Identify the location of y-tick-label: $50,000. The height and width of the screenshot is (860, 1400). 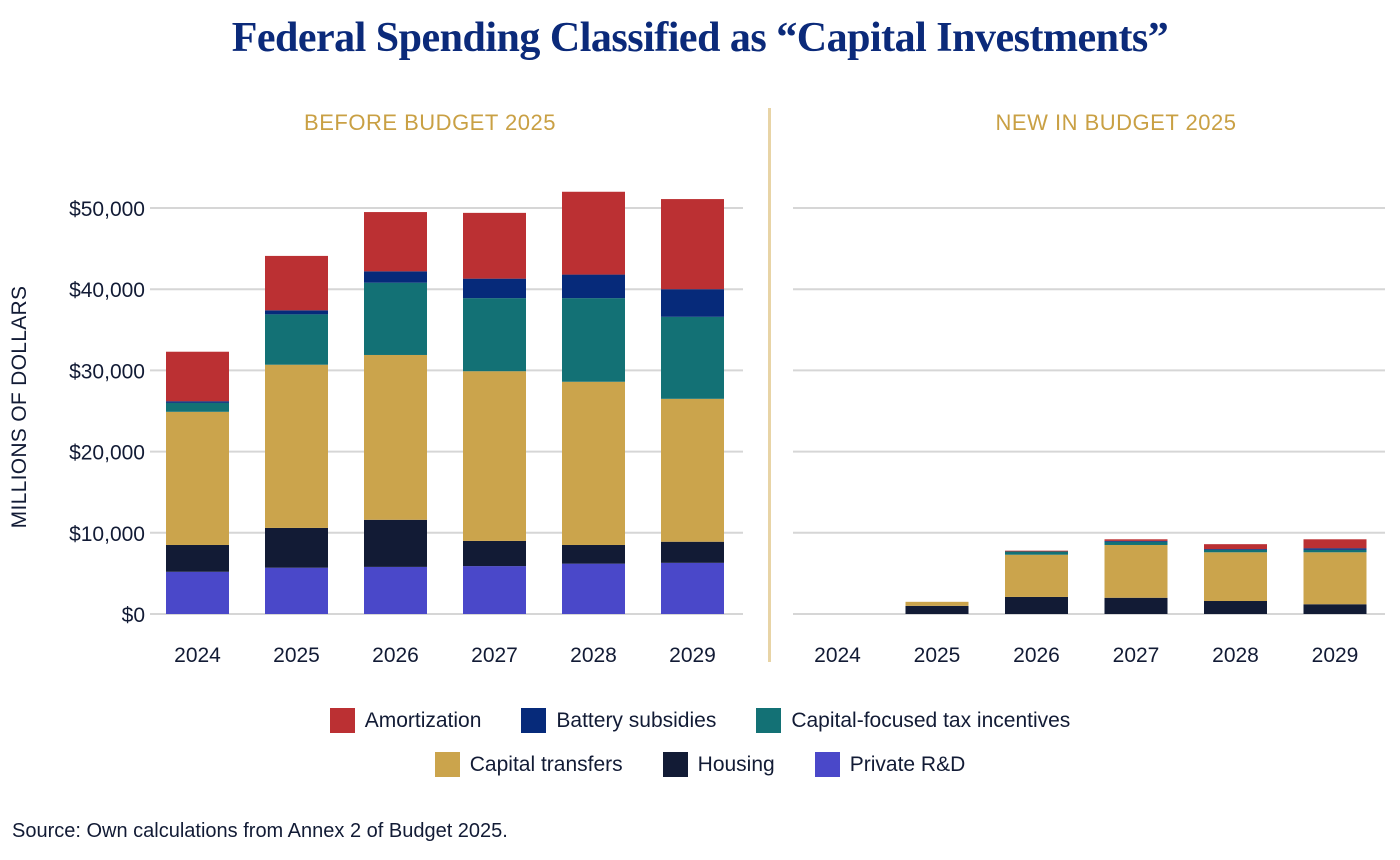
(107, 209).